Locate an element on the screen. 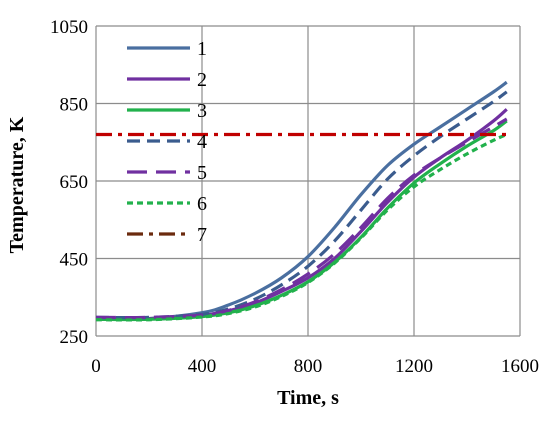 This screenshot has height=422, width=550. x-tick-label: 1600 is located at coordinates (520, 366).